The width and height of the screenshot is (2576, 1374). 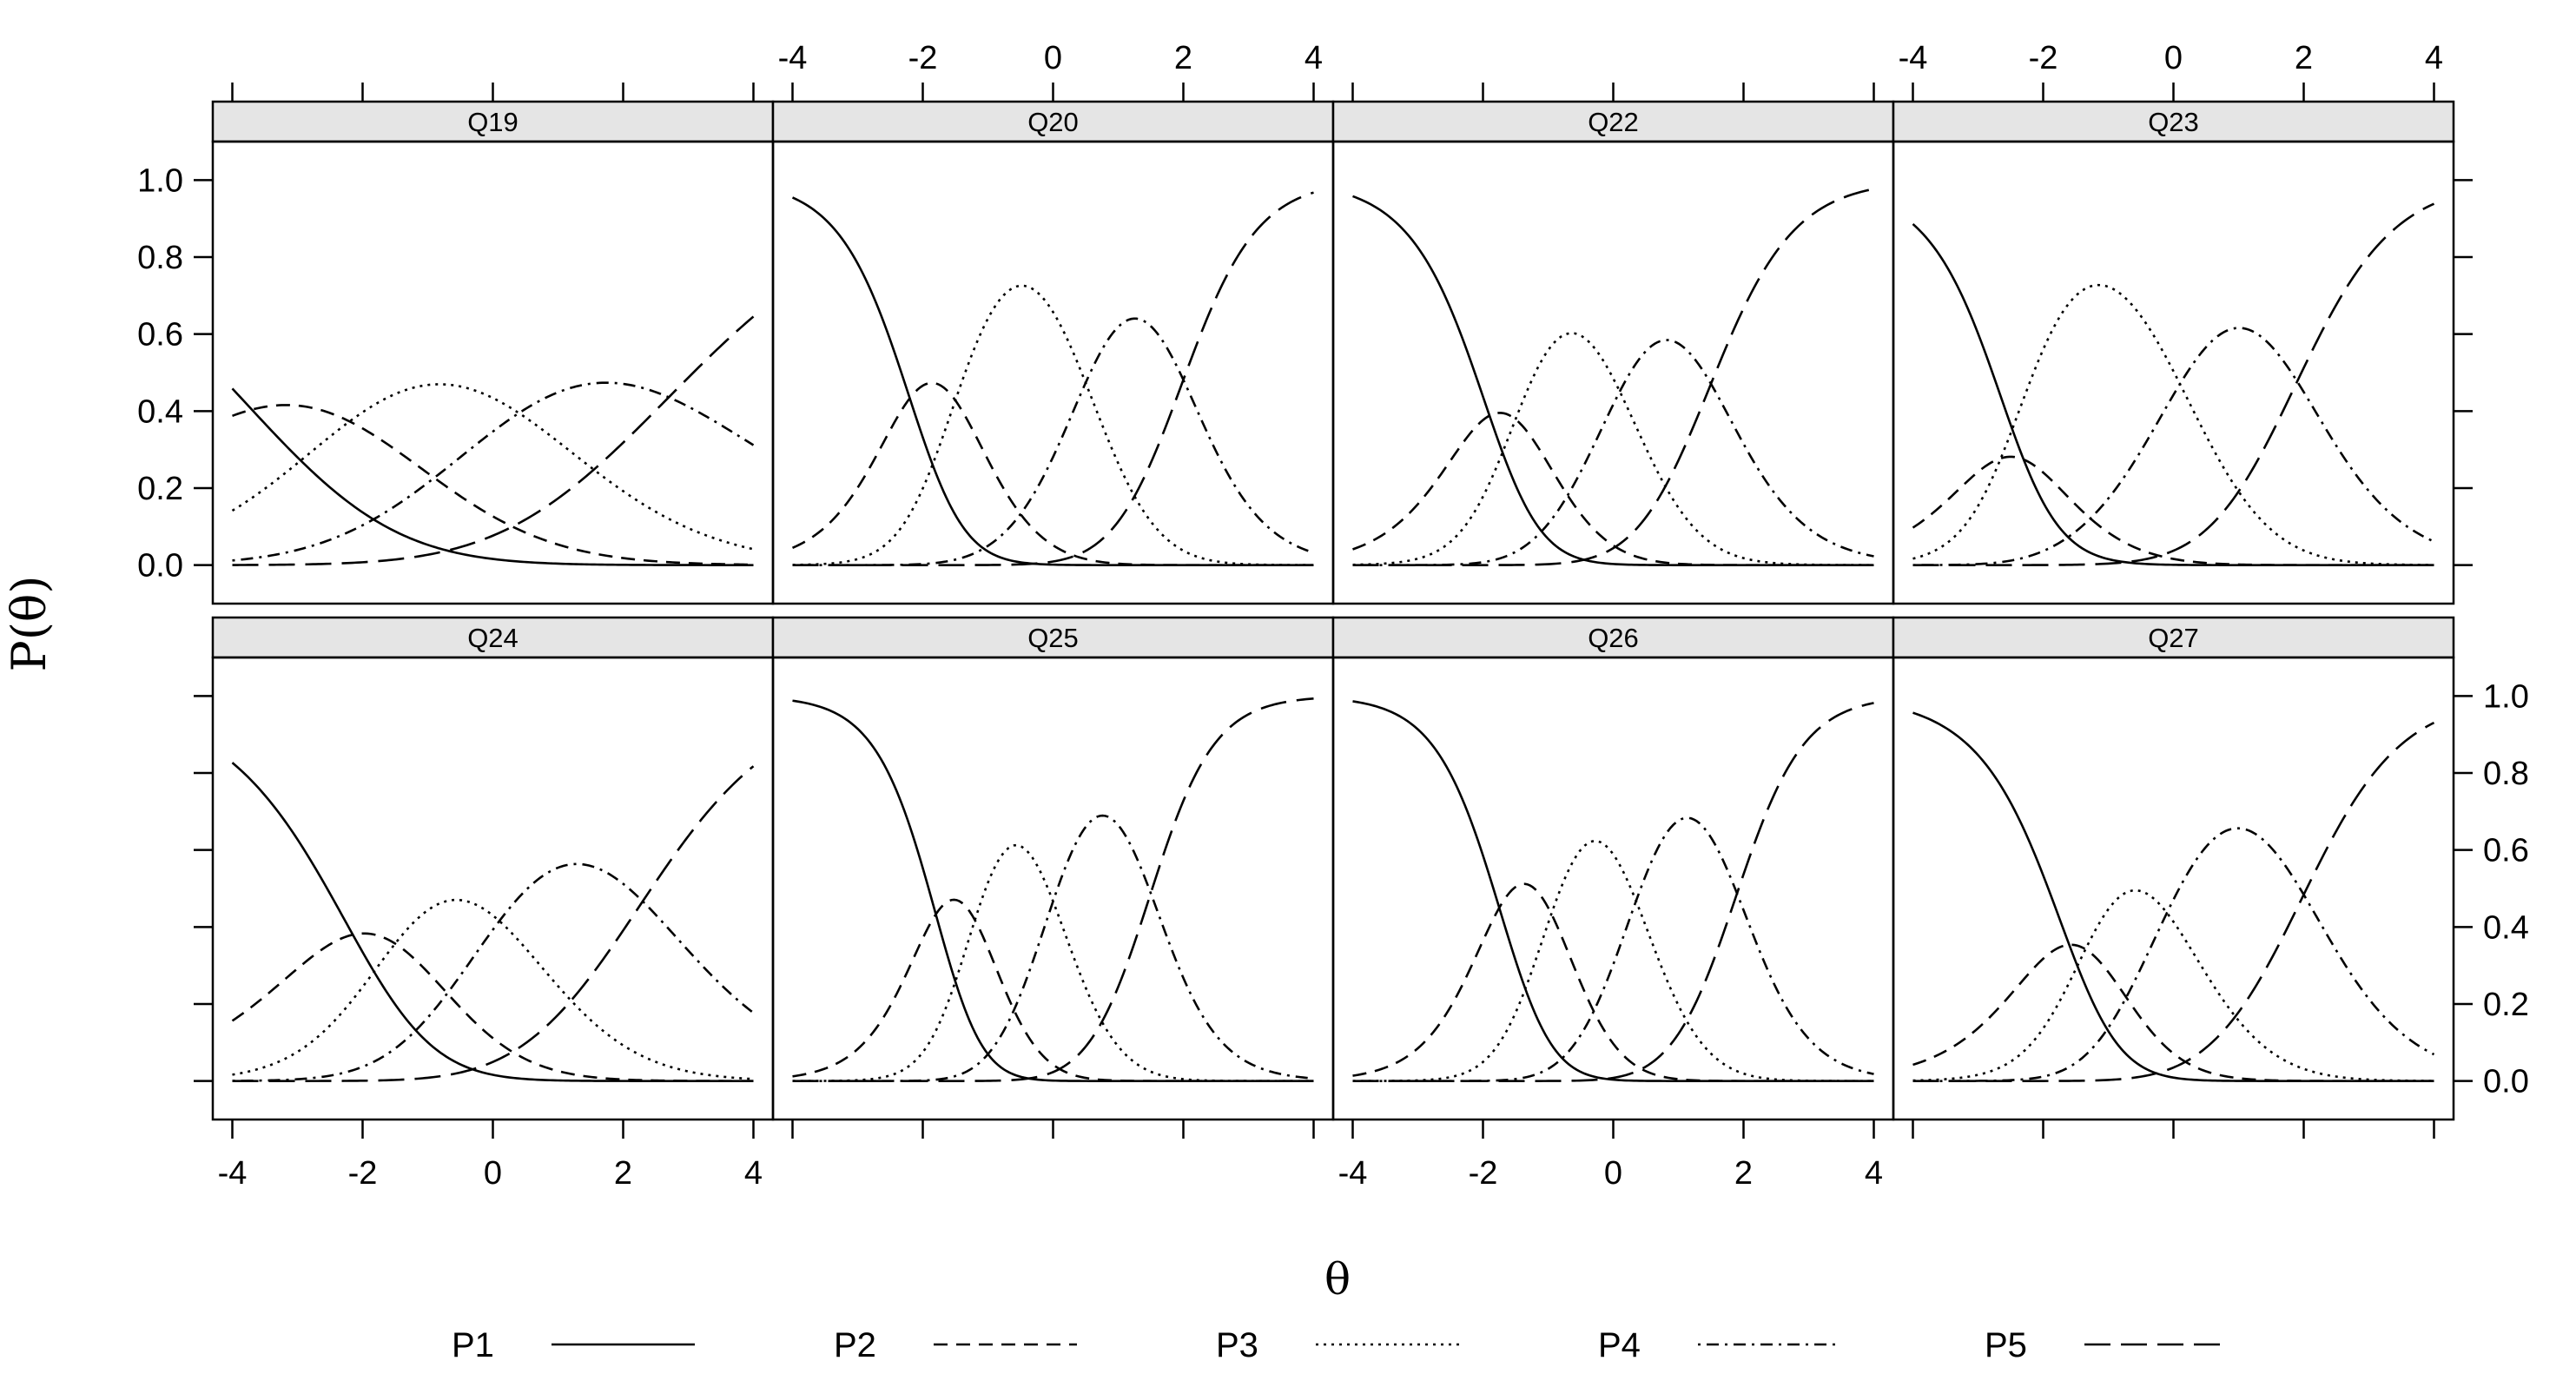 What do you see at coordinates (1237, 1345) in the screenshot?
I see `legend-label: P3` at bounding box center [1237, 1345].